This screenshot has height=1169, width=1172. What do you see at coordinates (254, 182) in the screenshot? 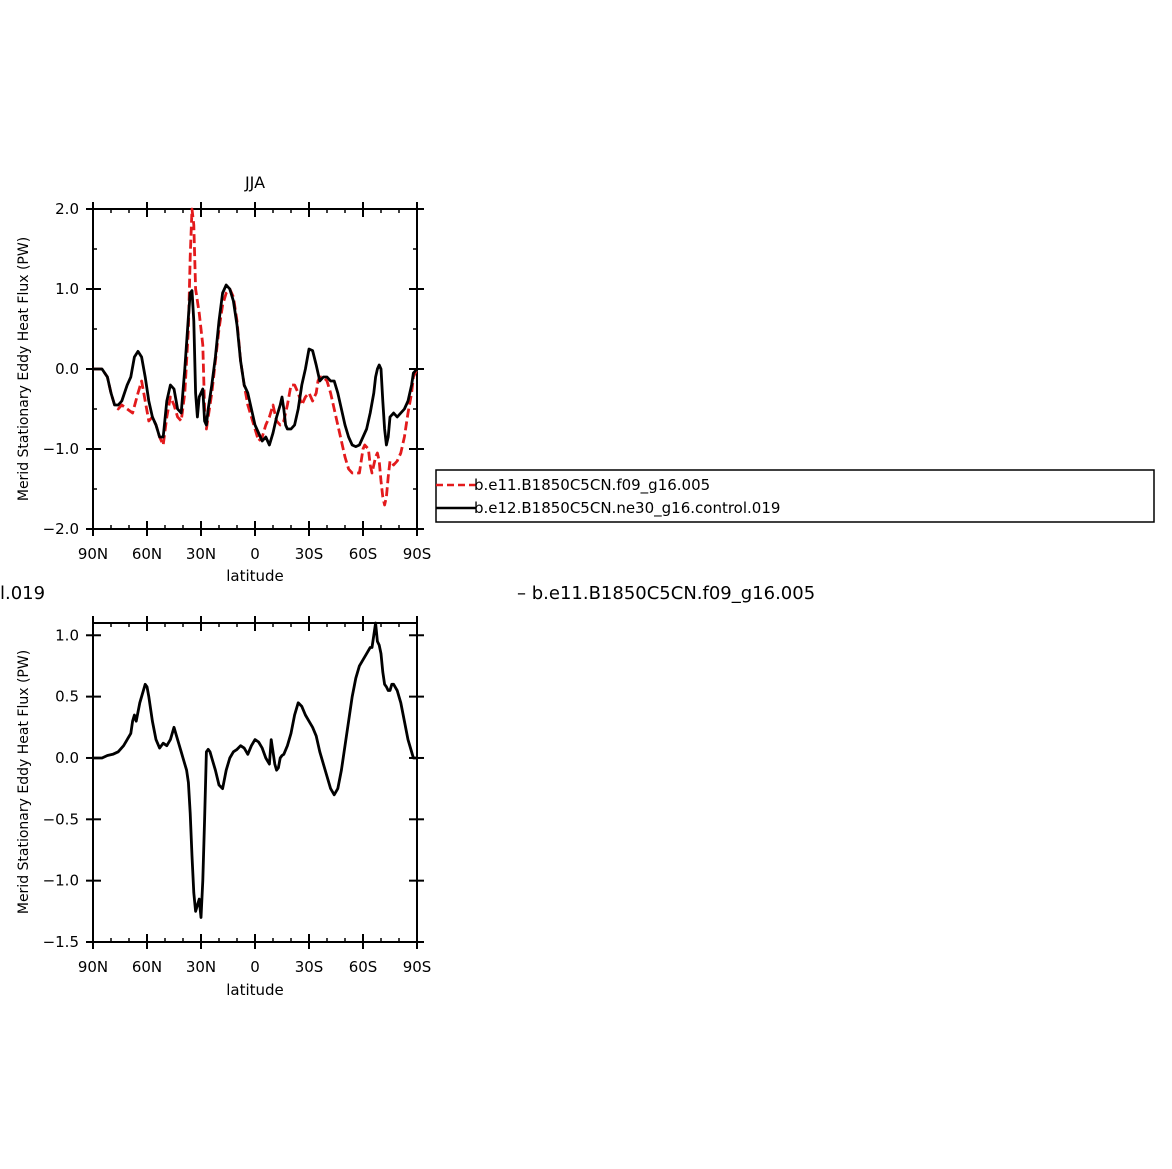
I see `chart-title: JJA` at bounding box center [254, 182].